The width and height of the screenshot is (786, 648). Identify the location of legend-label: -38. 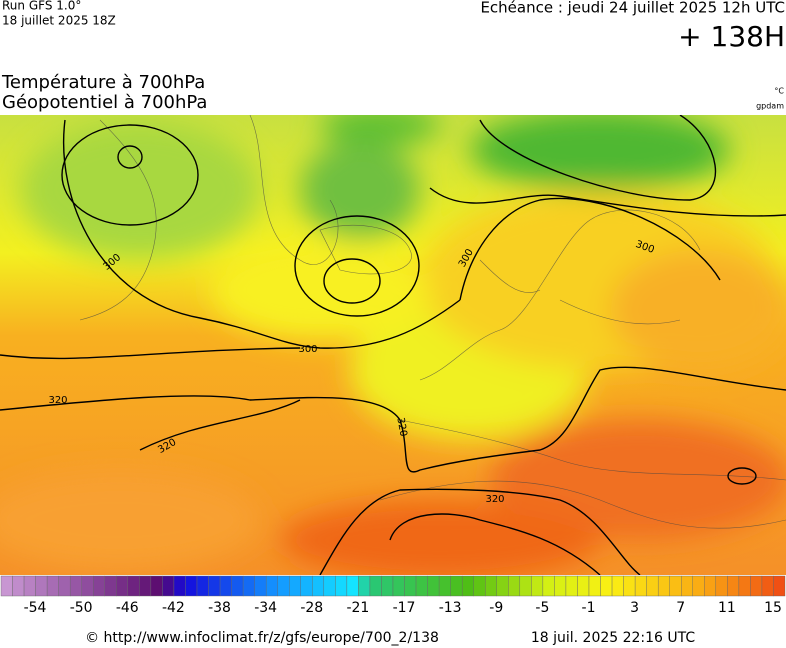
(219, 608).